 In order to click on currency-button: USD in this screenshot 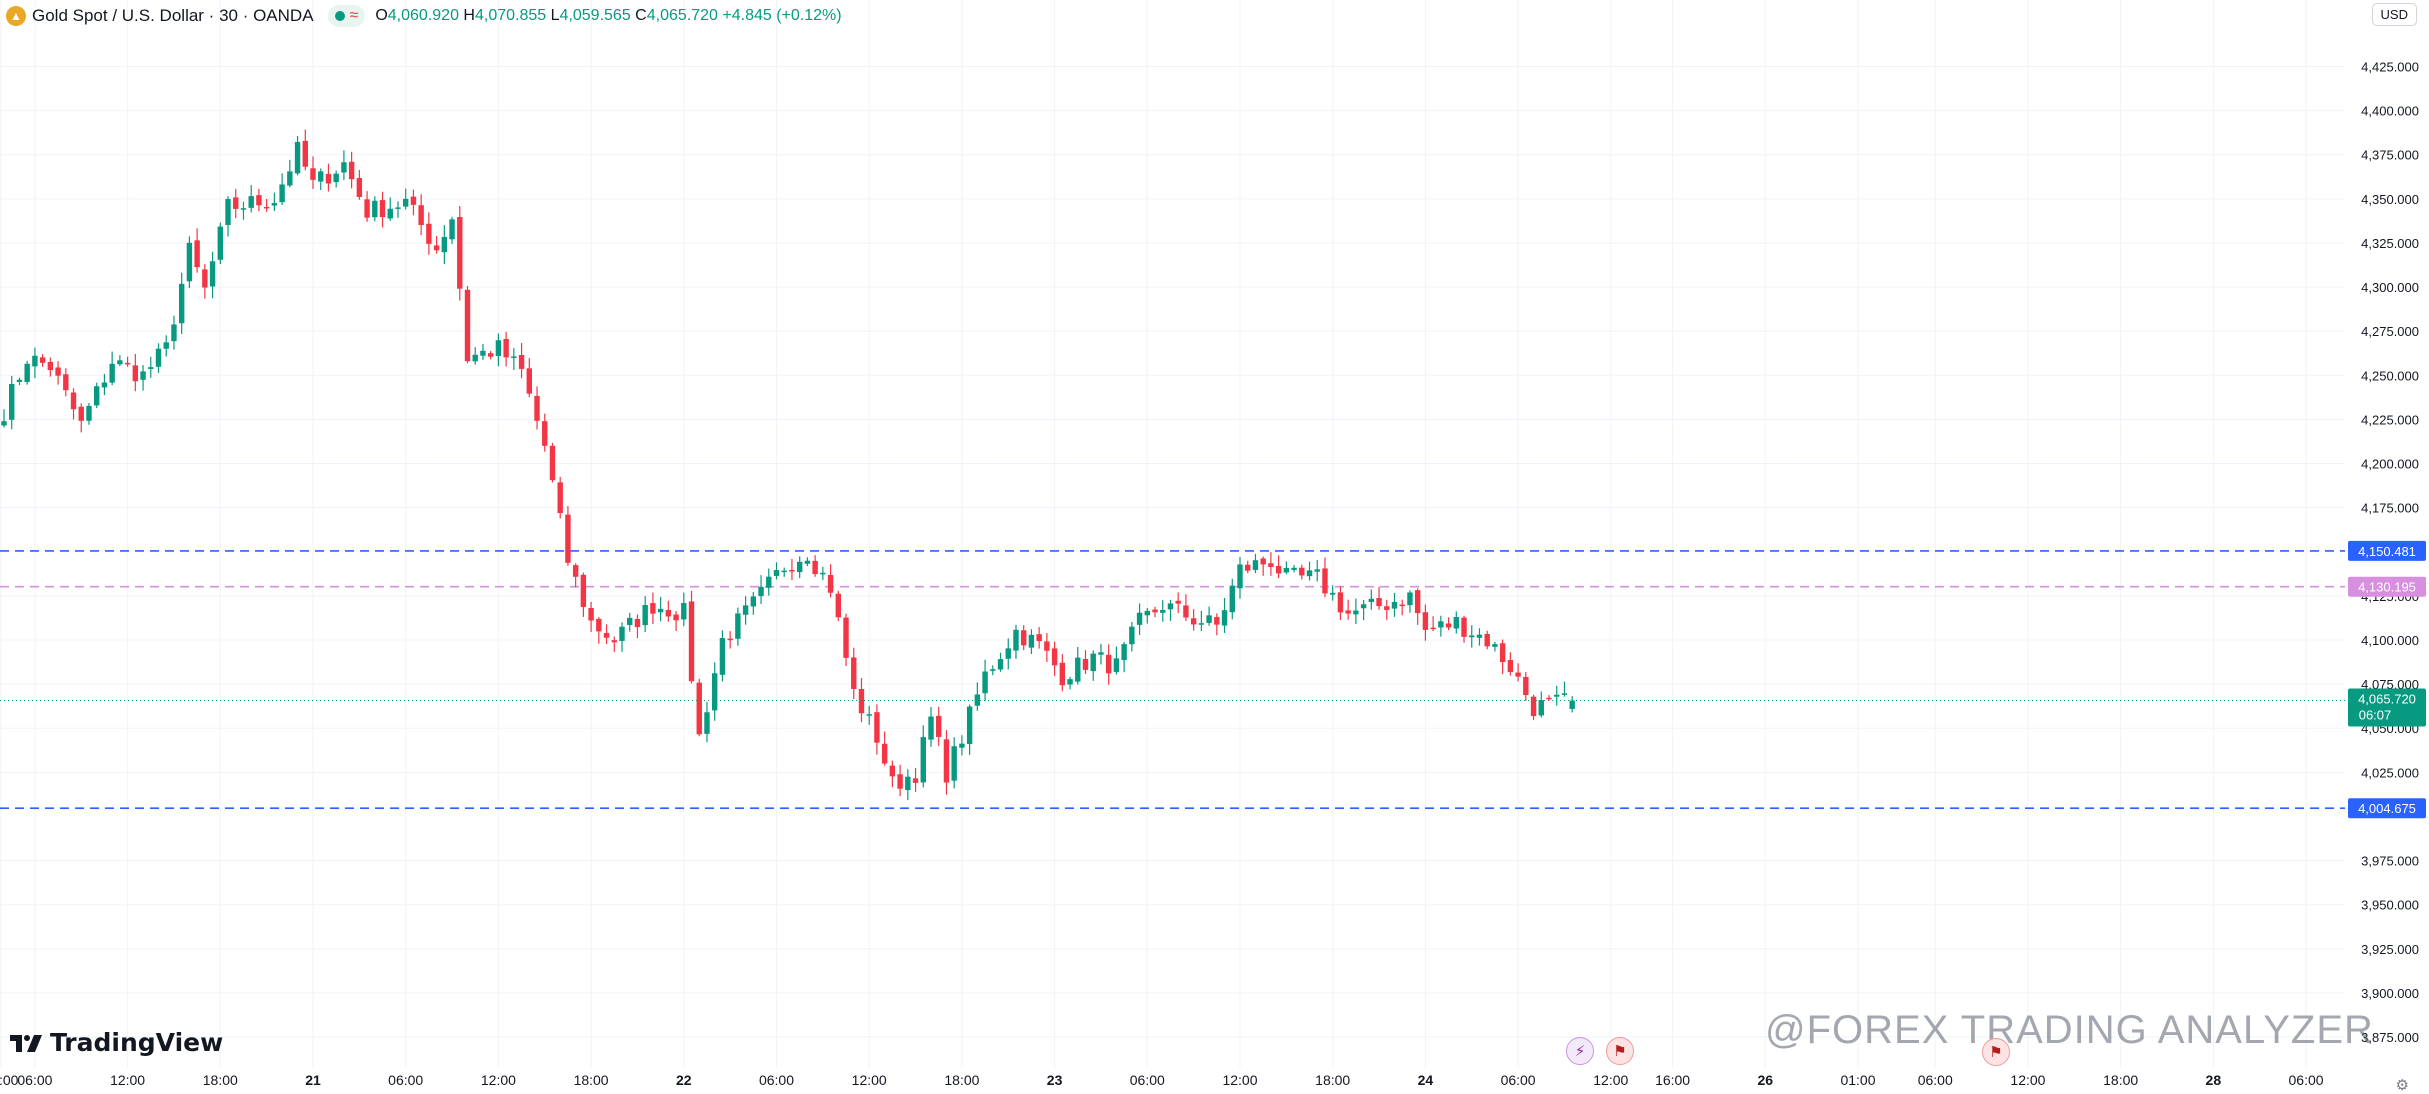, I will do `click(2394, 14)`.